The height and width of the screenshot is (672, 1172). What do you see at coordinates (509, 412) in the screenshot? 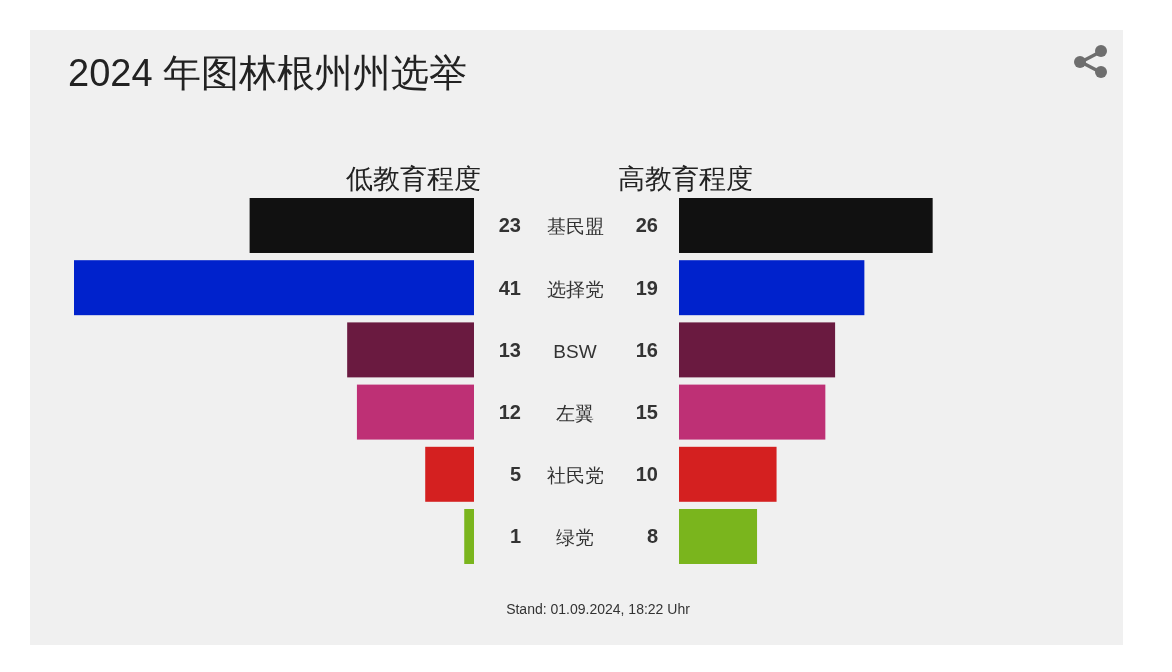
I see `data-label: 12` at bounding box center [509, 412].